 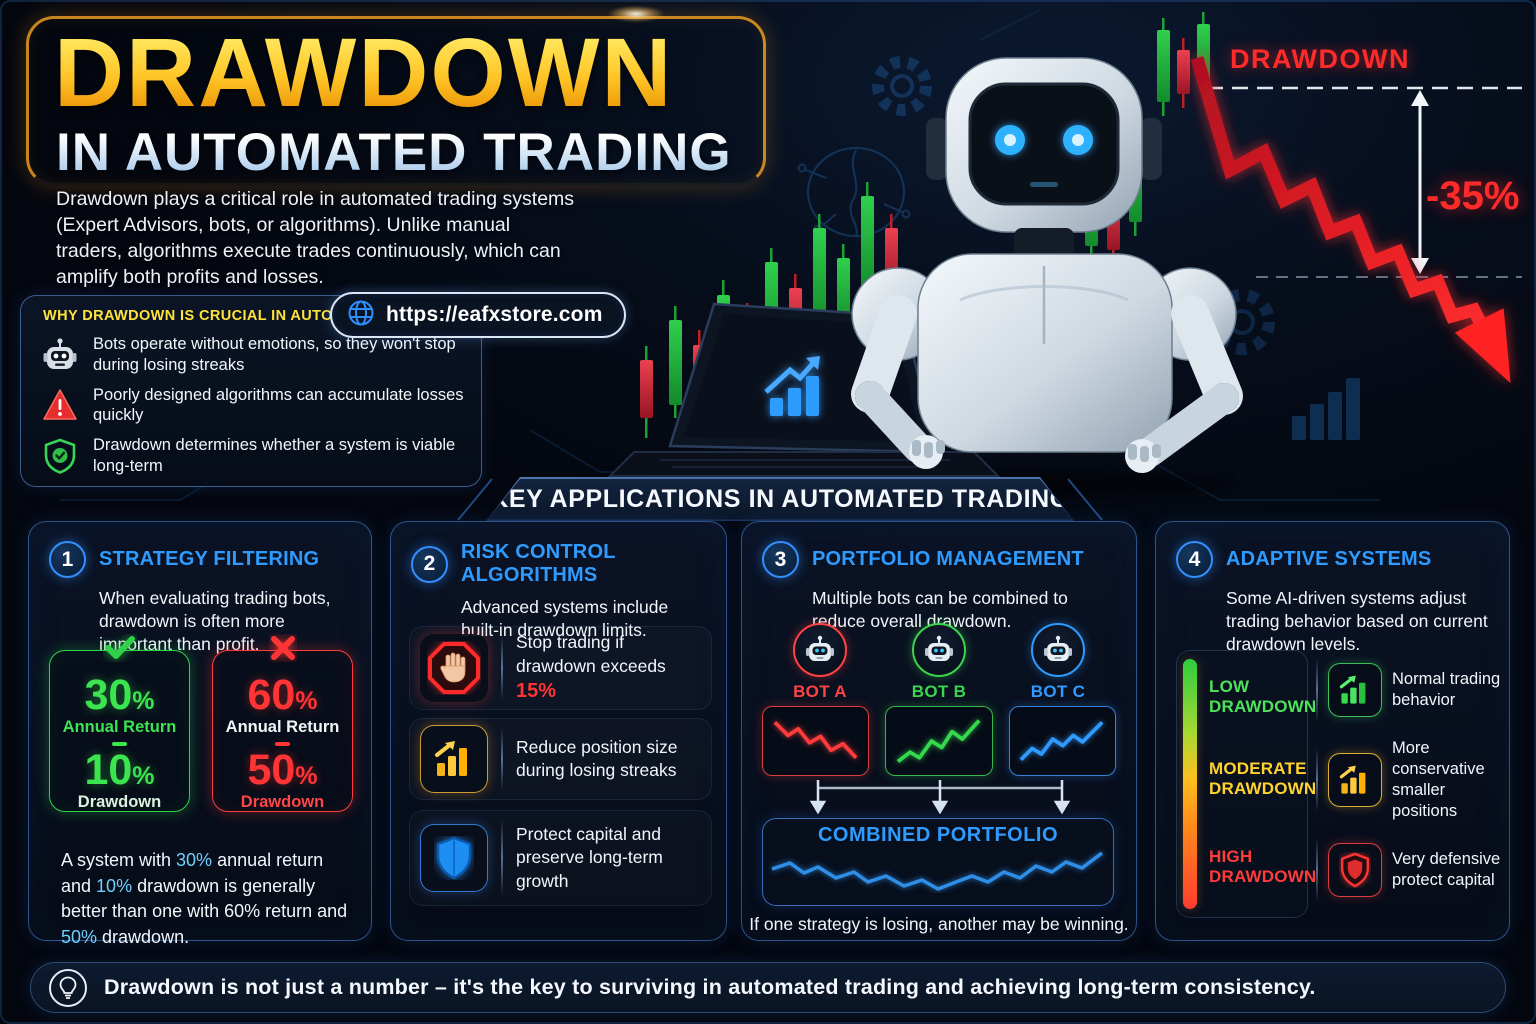 I want to click on drawdown-value: 50%, so click(x=282, y=769).